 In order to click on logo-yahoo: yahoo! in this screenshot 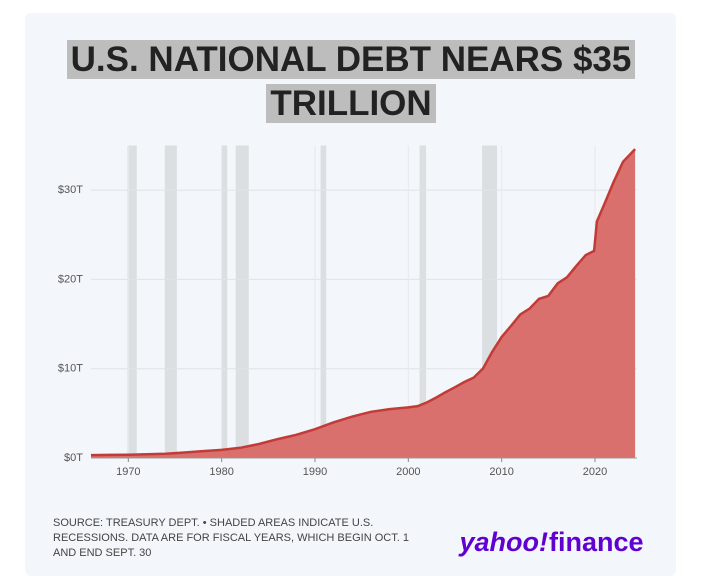, I will do `click(502, 542)`.